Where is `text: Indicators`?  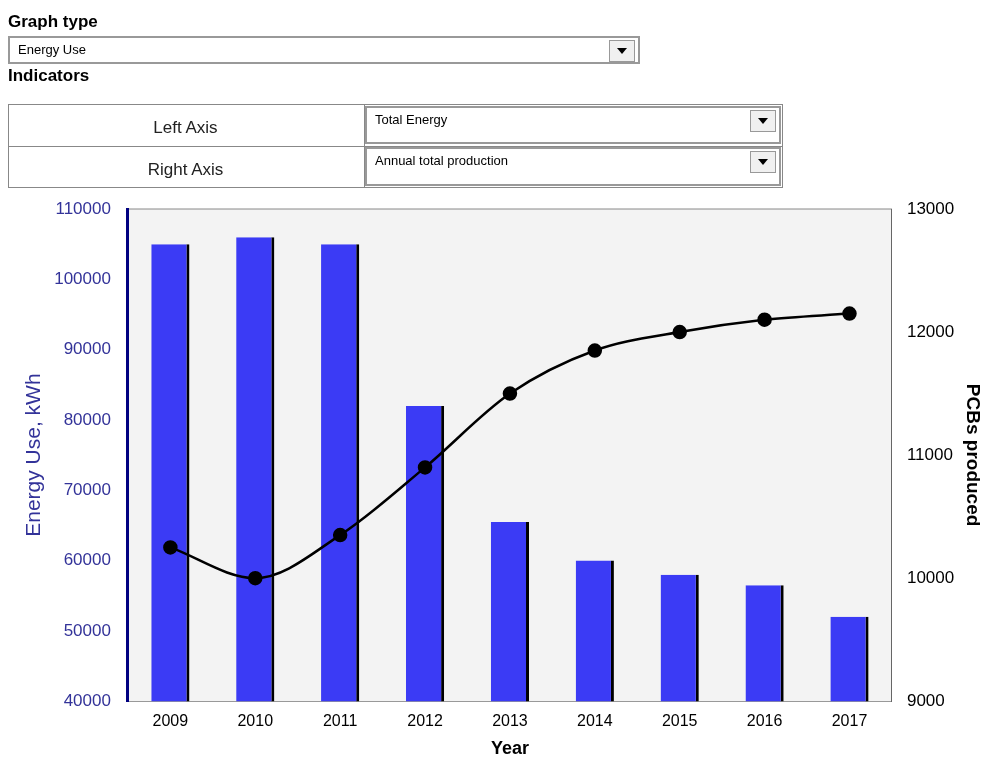
text: Indicators is located at coordinates (49, 76).